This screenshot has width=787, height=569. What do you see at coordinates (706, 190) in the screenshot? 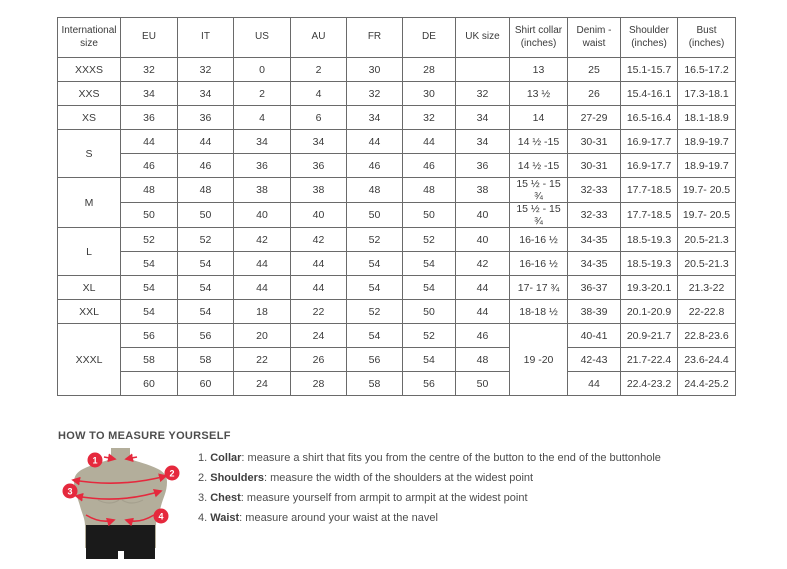
I see `table-cell: 19.7- 20.5` at bounding box center [706, 190].